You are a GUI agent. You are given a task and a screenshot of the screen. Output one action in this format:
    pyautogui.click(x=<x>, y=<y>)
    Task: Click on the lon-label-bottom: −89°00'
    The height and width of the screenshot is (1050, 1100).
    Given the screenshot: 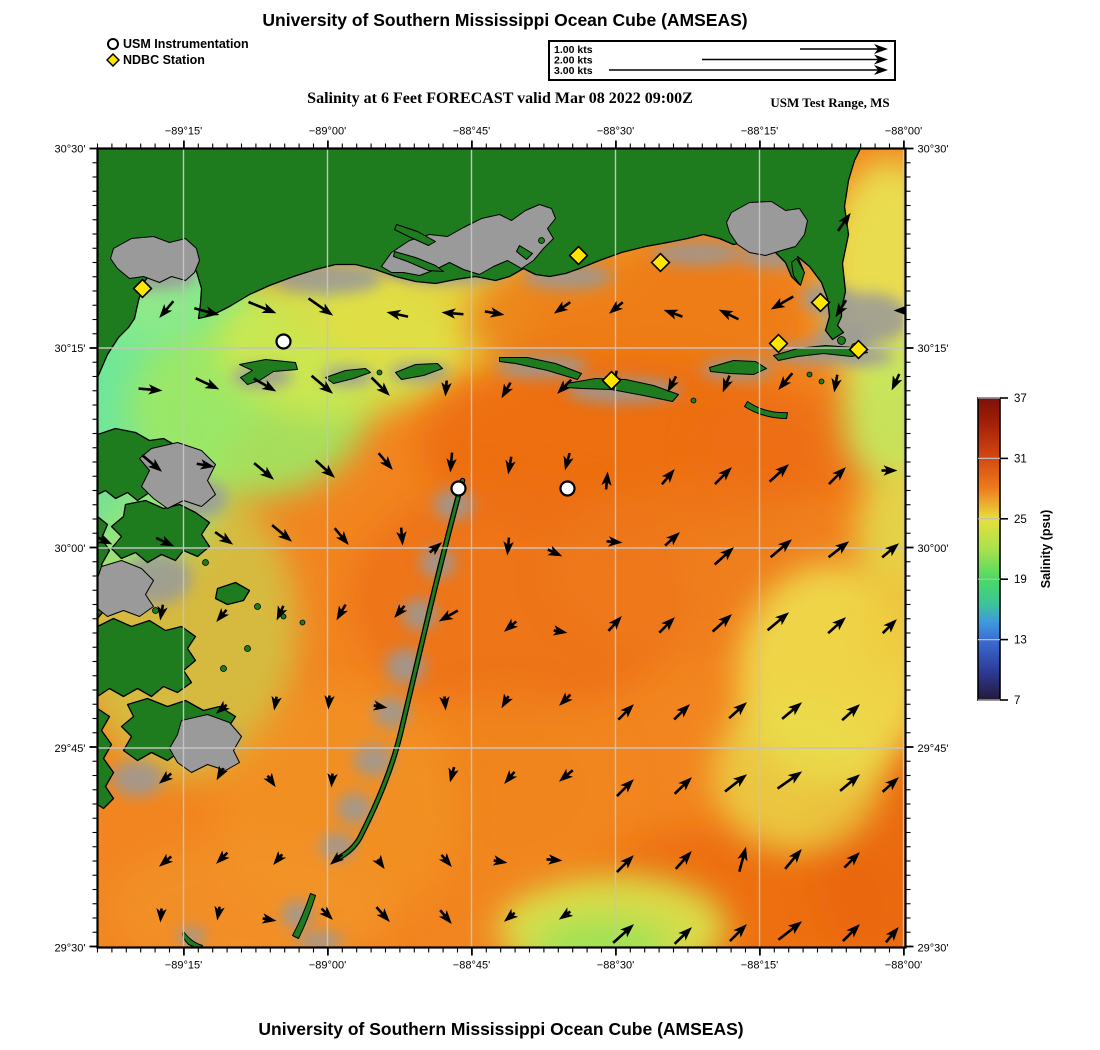 What is the action you would take?
    pyautogui.click(x=327, y=966)
    